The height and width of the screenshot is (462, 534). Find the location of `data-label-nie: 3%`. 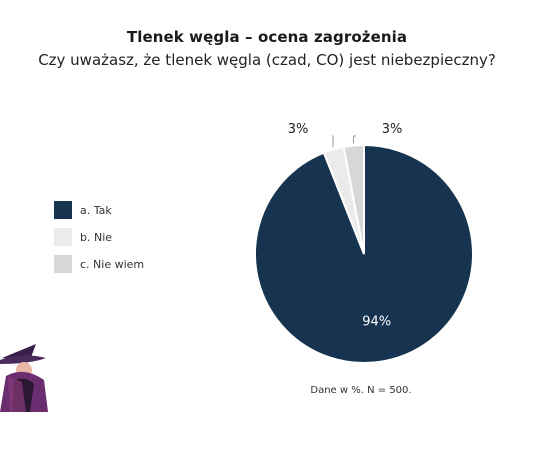

data-label-nie: 3% is located at coordinates (298, 129).